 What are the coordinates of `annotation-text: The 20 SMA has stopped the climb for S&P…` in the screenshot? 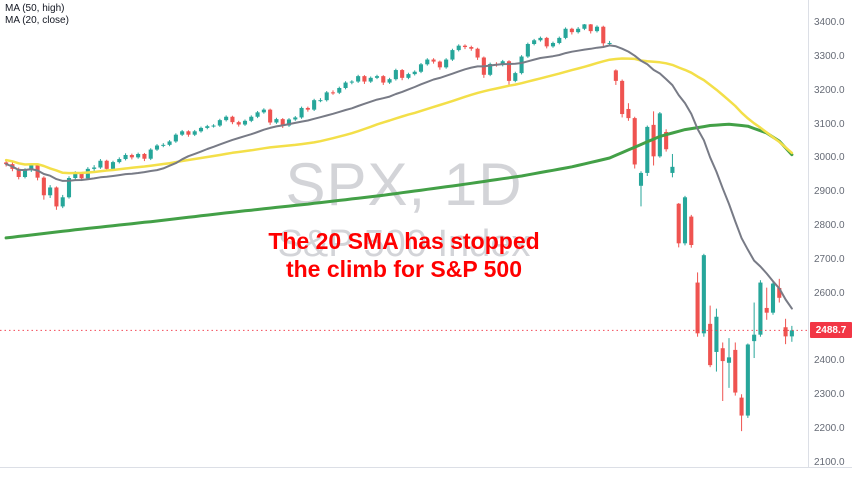 It's located at (404, 255).